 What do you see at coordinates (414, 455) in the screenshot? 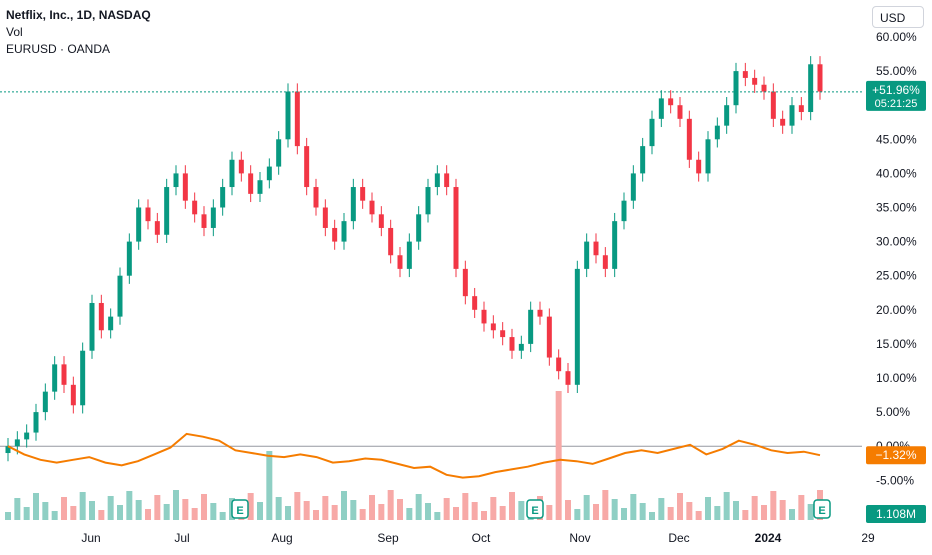
I see `compare-series-line` at bounding box center [414, 455].